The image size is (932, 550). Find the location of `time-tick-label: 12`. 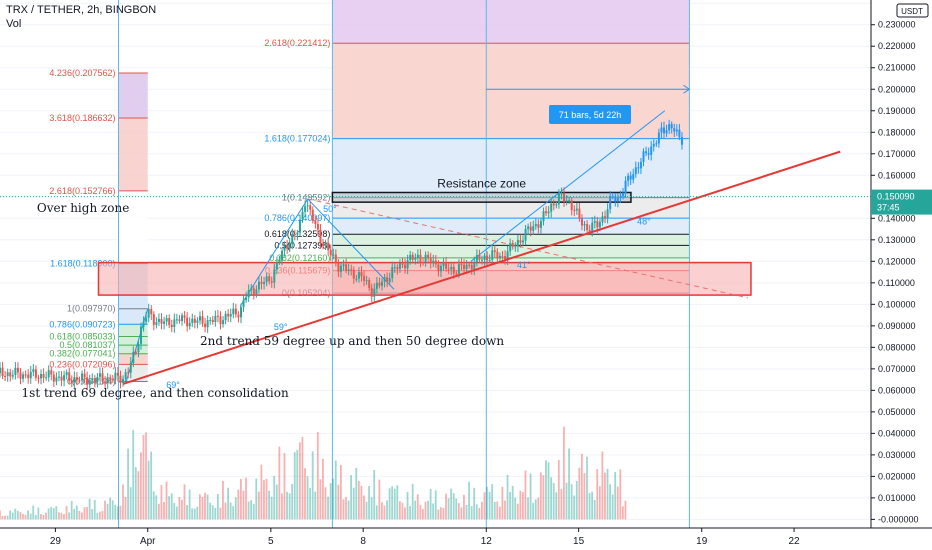

time-tick-label: 12 is located at coordinates (487, 541).